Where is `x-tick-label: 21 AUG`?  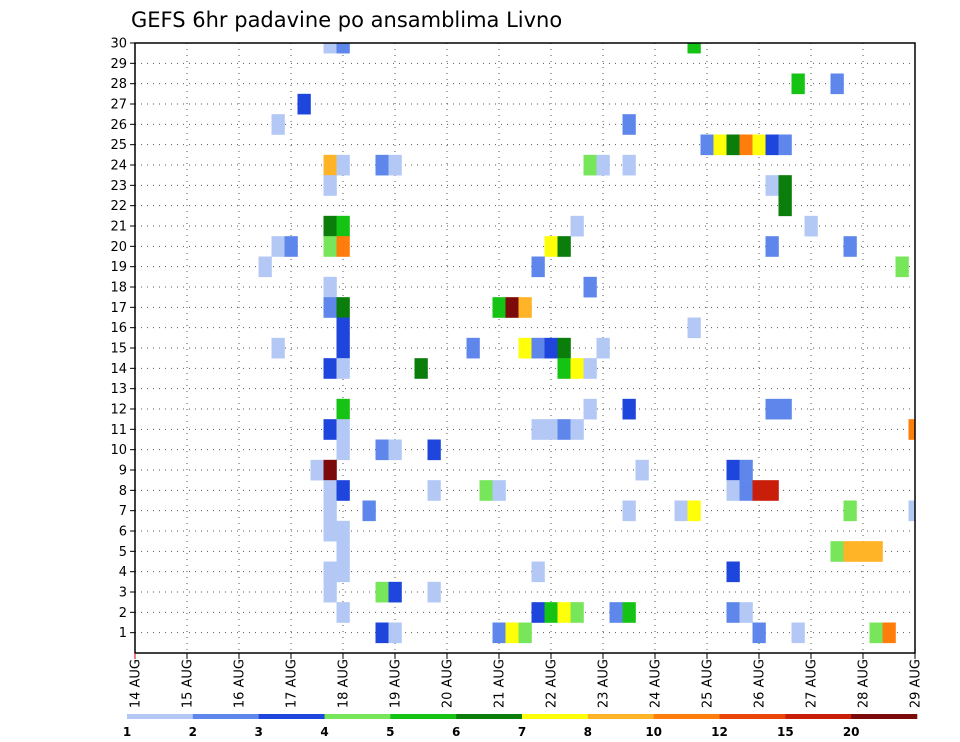 x-tick-label: 21 AUG is located at coordinates (500, 683).